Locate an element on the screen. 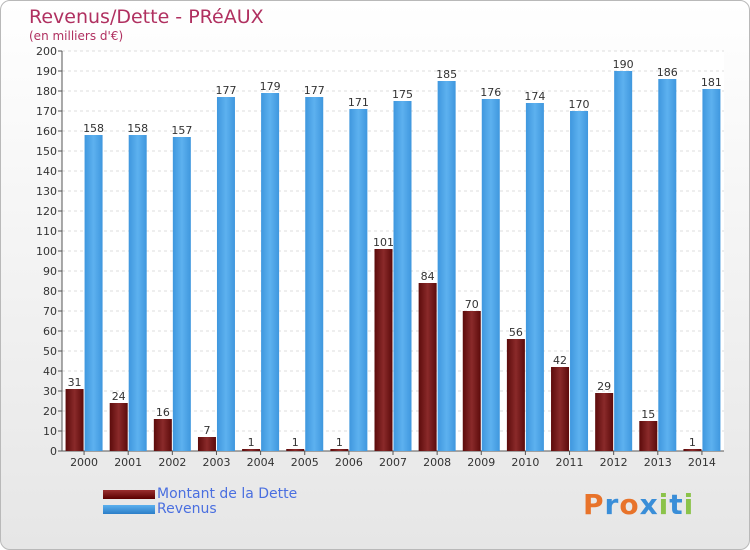 Image resolution: width=750 pixels, height=550 pixels. x-tick-label: 2002 is located at coordinates (172, 462).